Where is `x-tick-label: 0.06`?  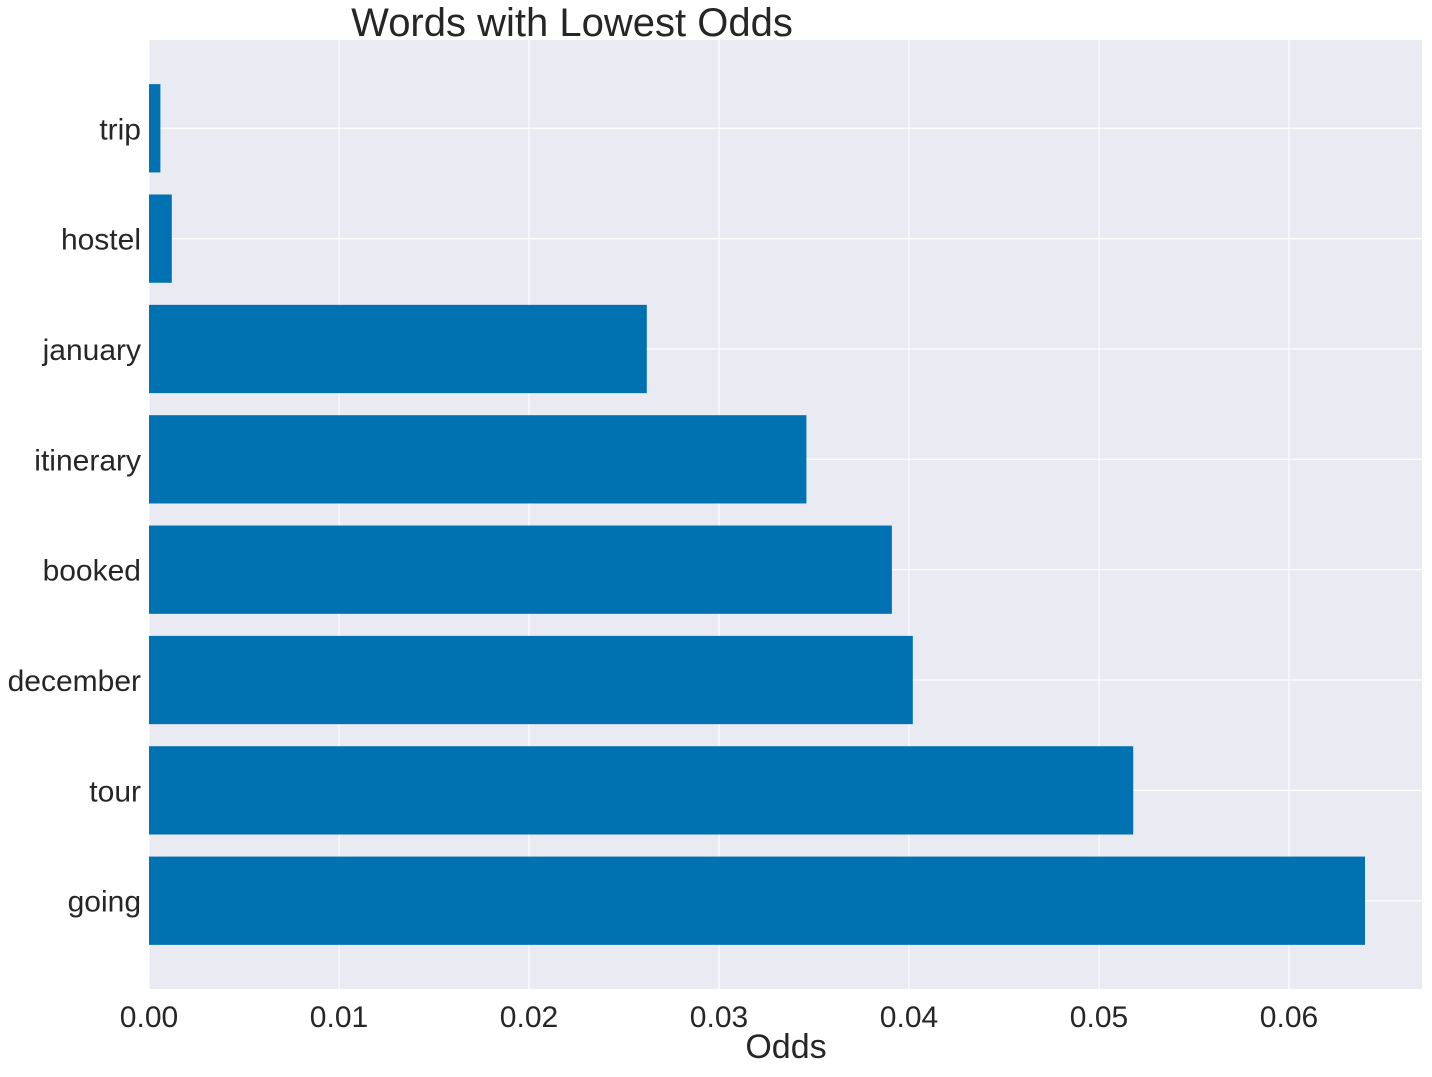 x-tick-label: 0.06 is located at coordinates (1289, 1017).